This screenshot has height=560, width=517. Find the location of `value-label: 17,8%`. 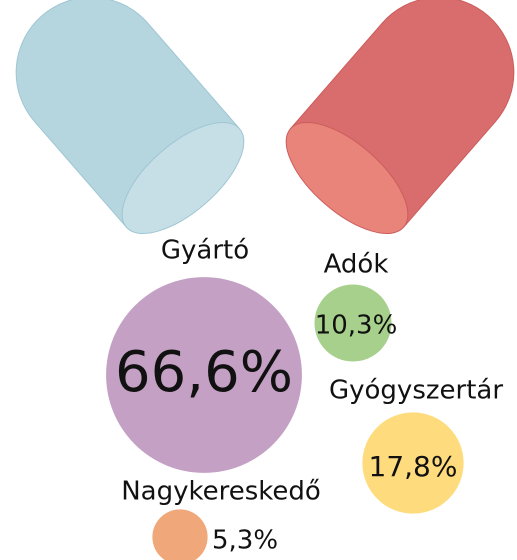

value-label: 17,8% is located at coordinates (413, 466).